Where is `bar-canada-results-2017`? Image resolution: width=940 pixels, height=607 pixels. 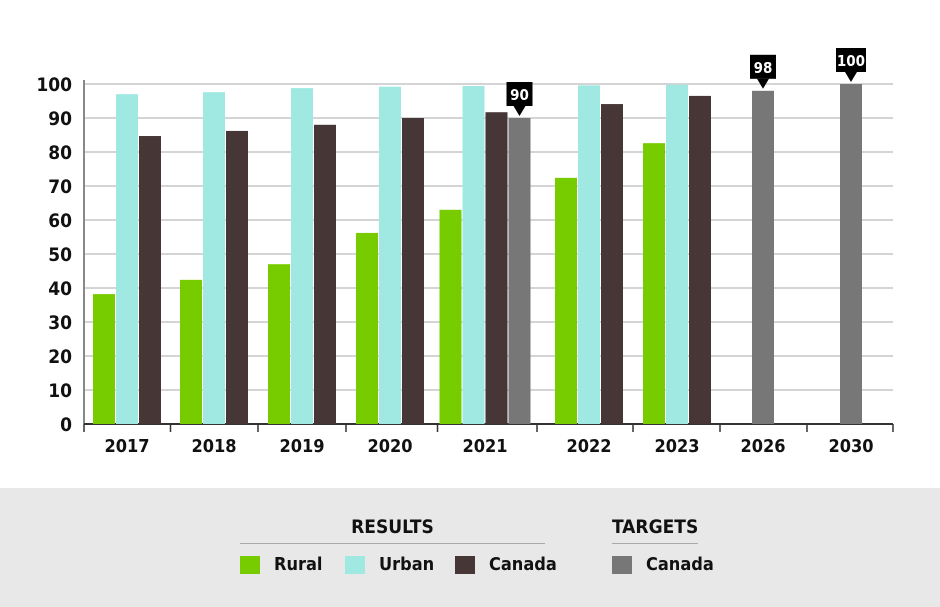
bar-canada-results-2017 is located at coordinates (150, 280).